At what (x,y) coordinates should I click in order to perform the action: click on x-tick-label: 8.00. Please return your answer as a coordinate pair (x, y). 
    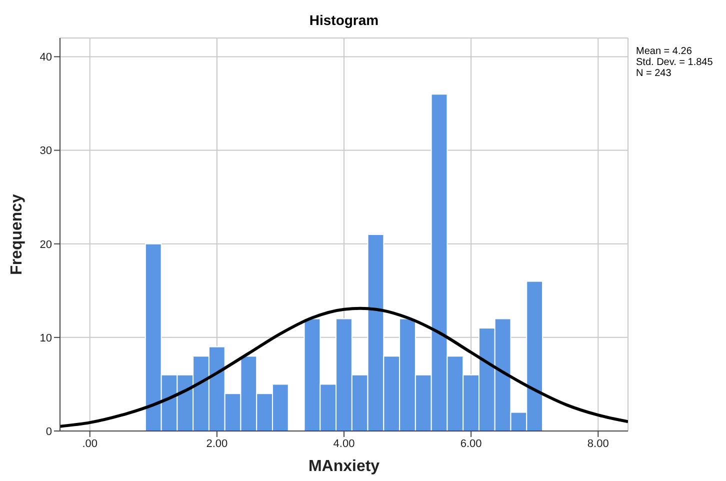
    Looking at the image, I should click on (598, 444).